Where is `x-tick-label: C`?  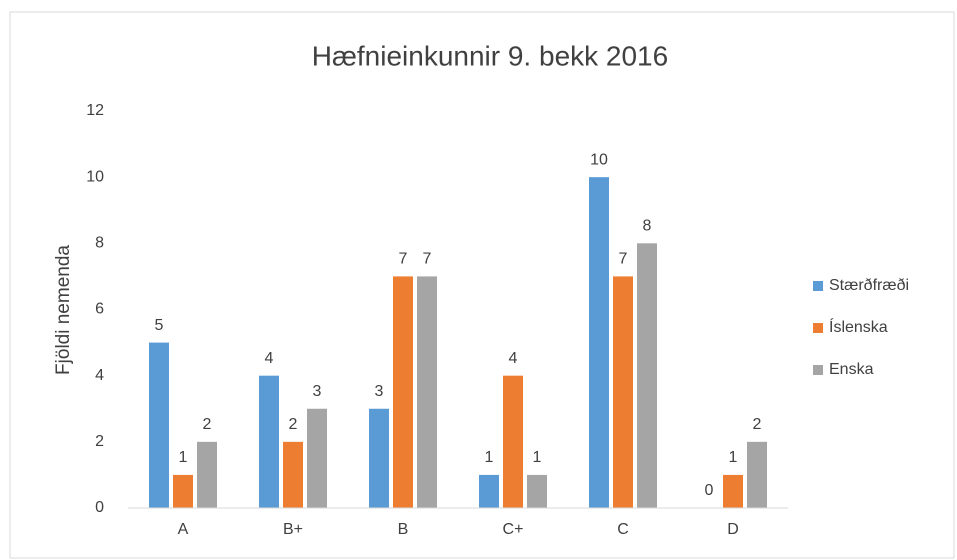 x-tick-label: C is located at coordinates (623, 529).